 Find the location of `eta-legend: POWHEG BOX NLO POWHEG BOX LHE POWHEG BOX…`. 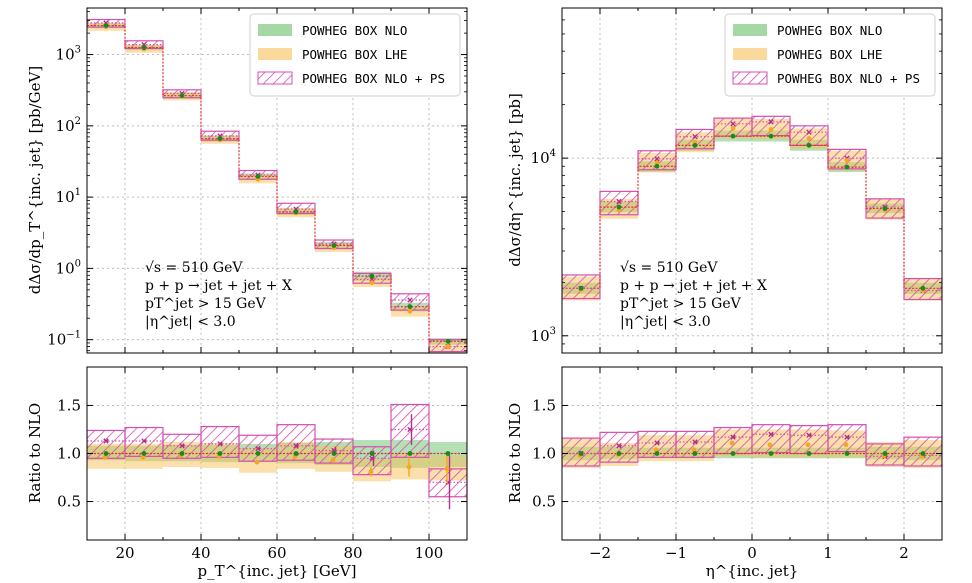

eta-legend: POWHEG BOX NLO POWHEG BOX LHE POWHEG BOX… is located at coordinates (830, 55).